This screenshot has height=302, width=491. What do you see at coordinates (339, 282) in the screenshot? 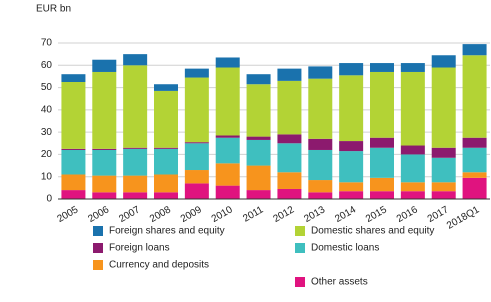
I see `legend-label: Other assets` at bounding box center [339, 282].